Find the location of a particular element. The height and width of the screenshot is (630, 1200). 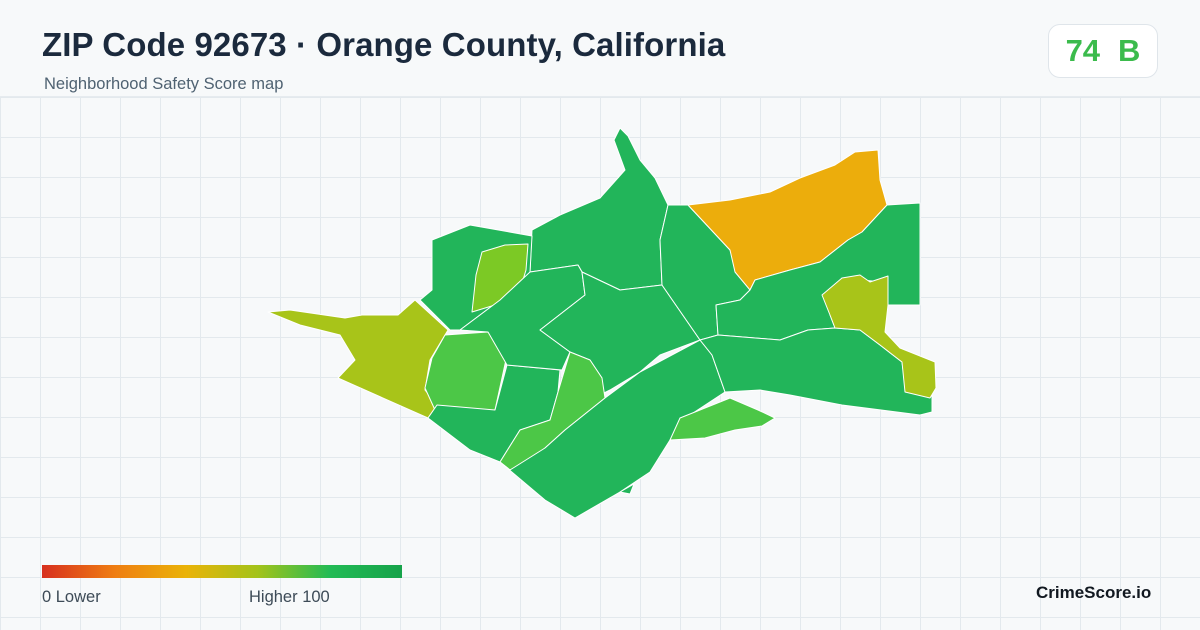

score-value: 74 is located at coordinates (1083, 50).